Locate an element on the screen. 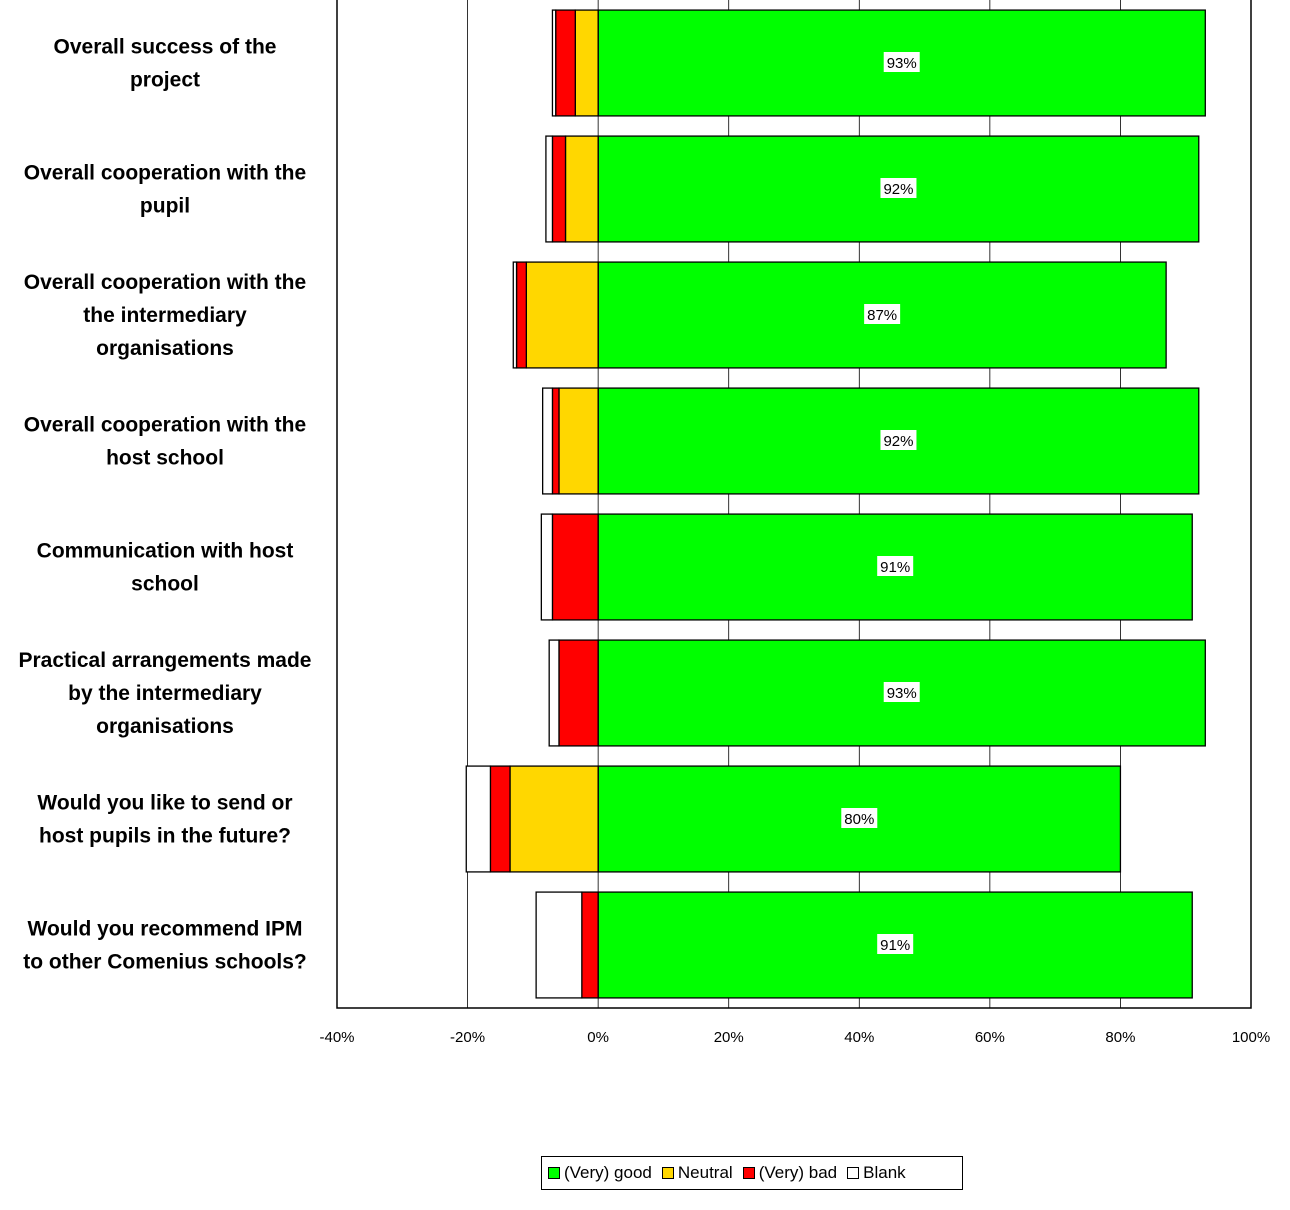  category-label-line-0-0: Overall success of the is located at coordinates (165, 47).